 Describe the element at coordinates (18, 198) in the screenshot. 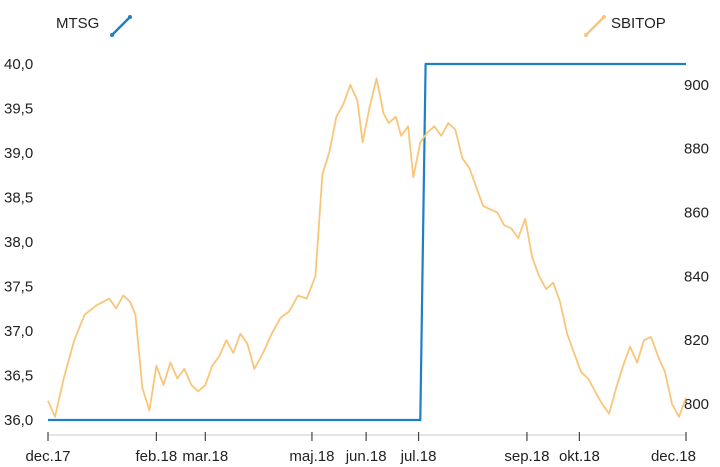

I see `y-left-tick-label: 38,5` at that location.